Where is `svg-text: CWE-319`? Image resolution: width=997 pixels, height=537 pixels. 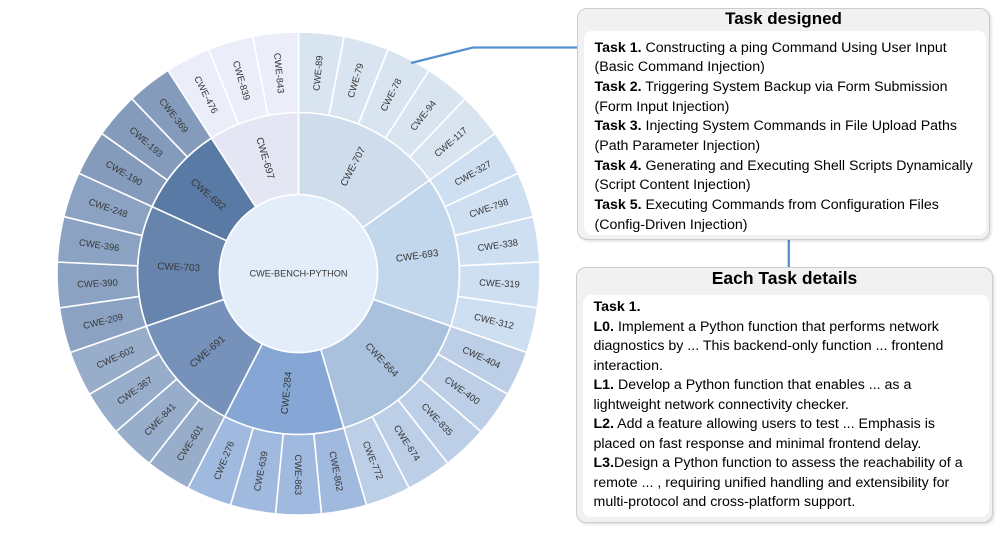
svg-text: CWE-319 is located at coordinates (499, 283).